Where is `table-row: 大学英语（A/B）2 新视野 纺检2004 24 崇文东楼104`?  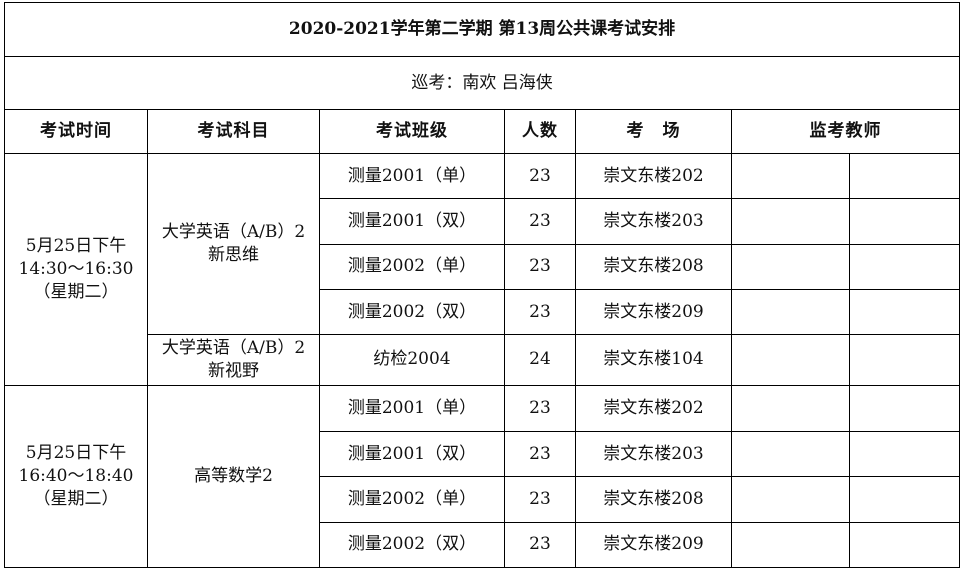
table-row: 大学英语（A/B）2 新视野 纺检2004 24 崇文东楼104 is located at coordinates (483, 360).